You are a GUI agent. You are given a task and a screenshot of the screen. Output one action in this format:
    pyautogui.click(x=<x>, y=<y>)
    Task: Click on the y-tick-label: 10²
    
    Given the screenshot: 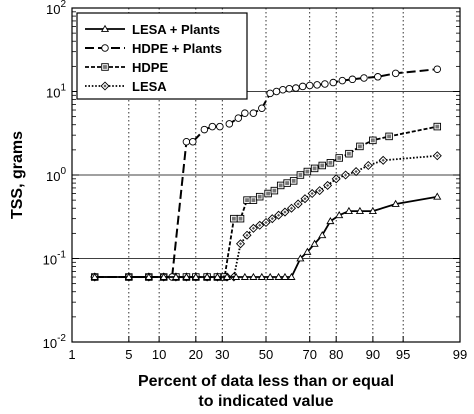 What is the action you would take?
    pyautogui.click(x=56, y=8)
    